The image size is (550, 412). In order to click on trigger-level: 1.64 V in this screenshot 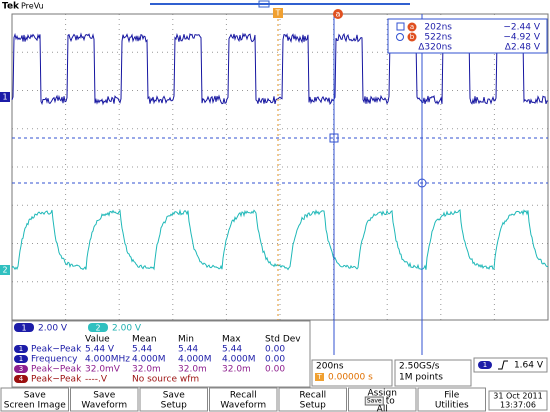, I will do `click(529, 366)`.